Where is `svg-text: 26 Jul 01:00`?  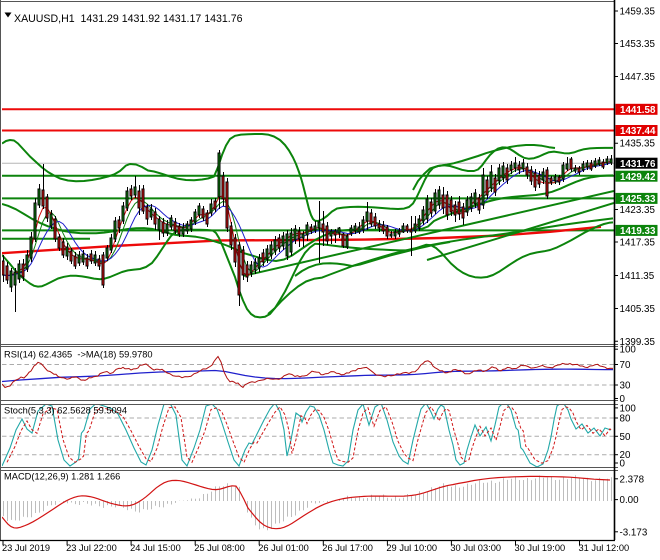 svg-text: 26 Jul 01:00 is located at coordinates (283, 548).